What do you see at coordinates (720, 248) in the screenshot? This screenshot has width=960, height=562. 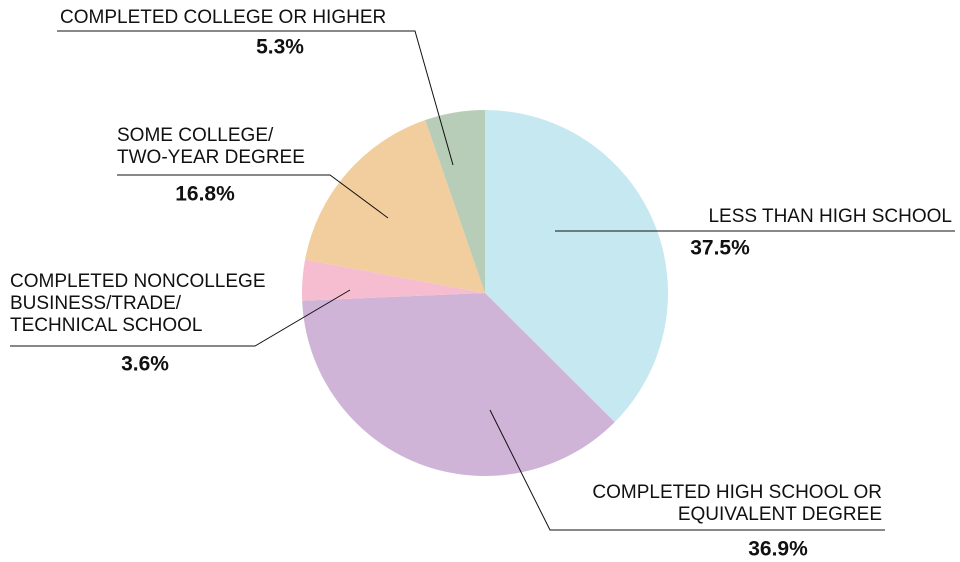 I see `slice-value-label: 37.5%` at bounding box center [720, 248].